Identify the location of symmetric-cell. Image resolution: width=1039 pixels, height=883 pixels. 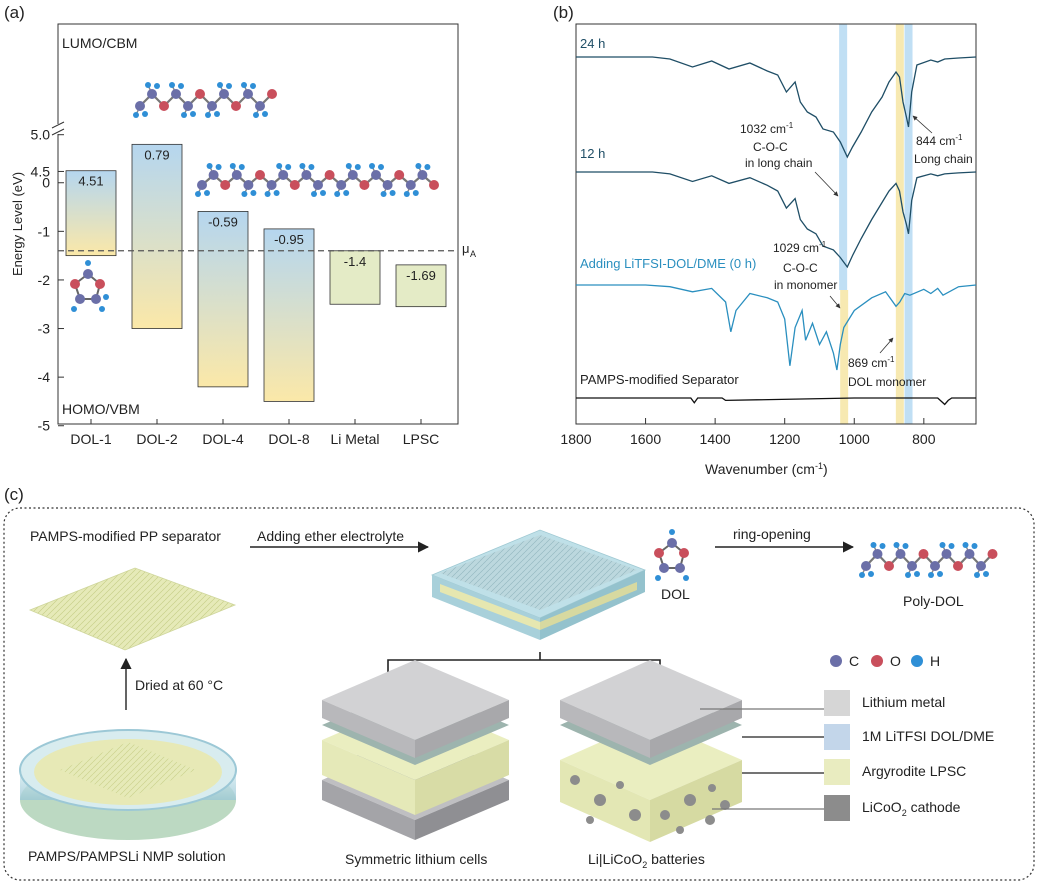
(415, 750).